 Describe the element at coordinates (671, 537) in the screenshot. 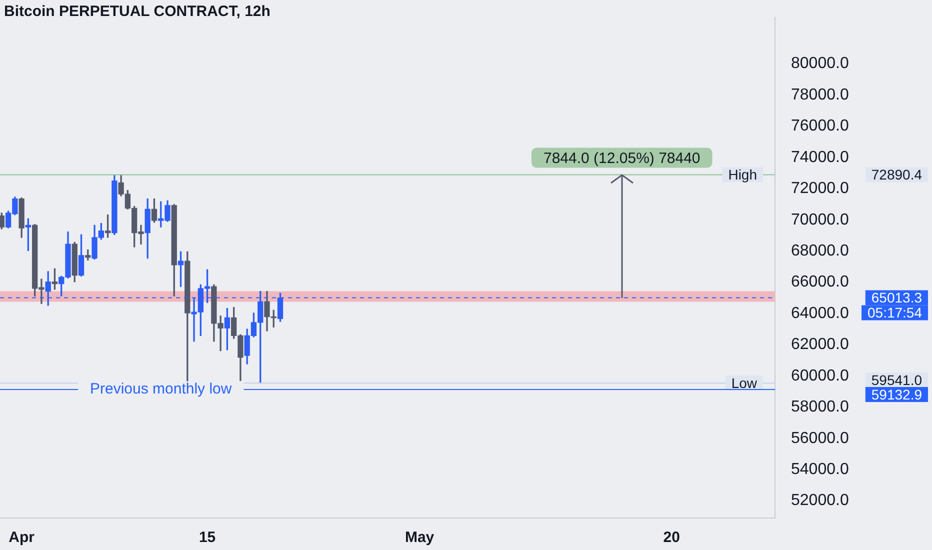

I see `x-tick-label: 20` at that location.